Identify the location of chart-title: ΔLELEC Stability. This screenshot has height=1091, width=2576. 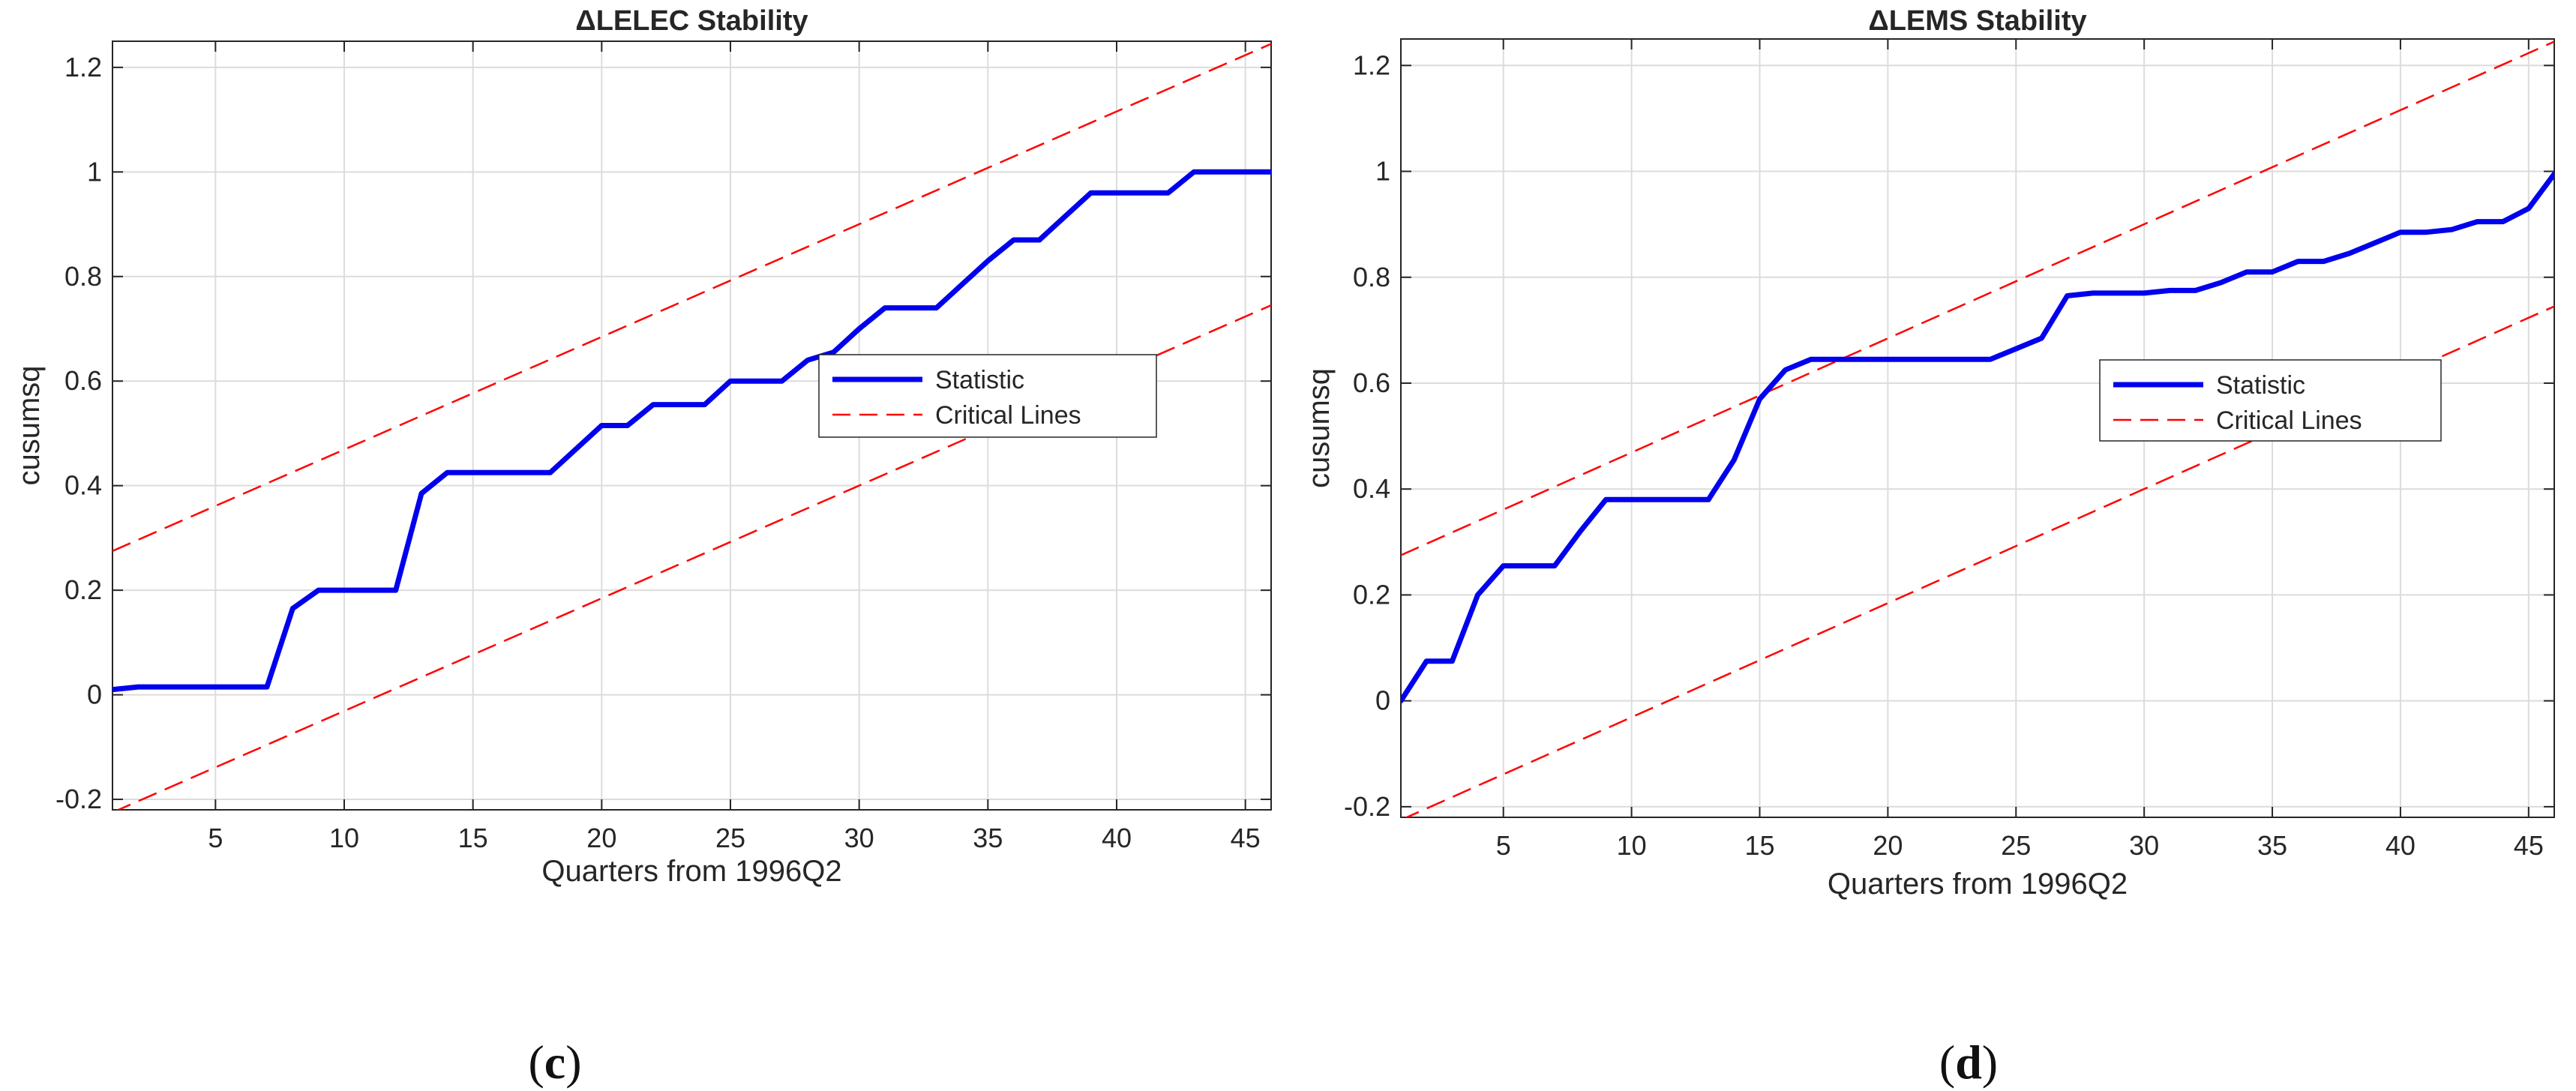
(692, 21).